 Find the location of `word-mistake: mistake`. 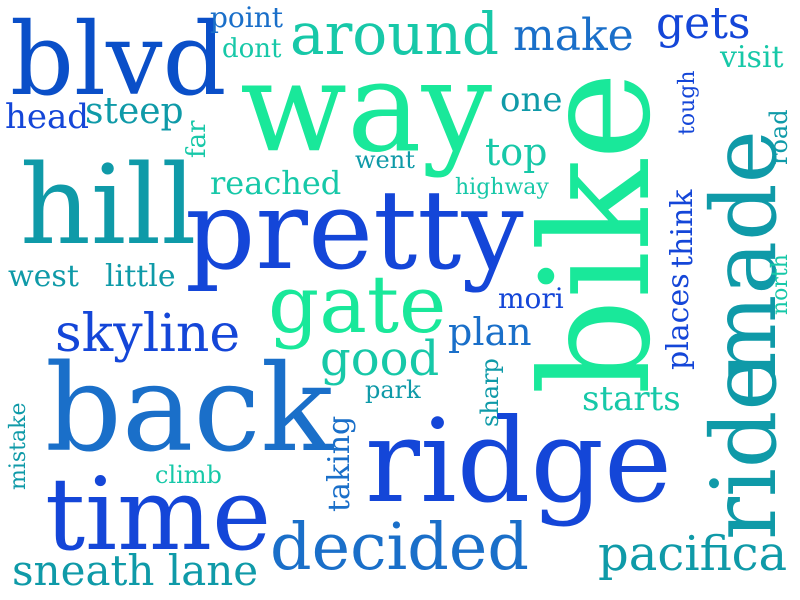

word-mistake: mistake is located at coordinates (18, 446).